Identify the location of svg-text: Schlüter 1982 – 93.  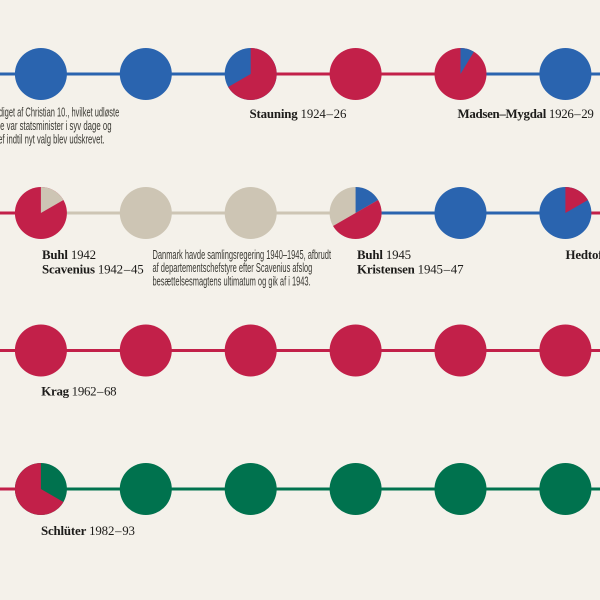
(88, 531).